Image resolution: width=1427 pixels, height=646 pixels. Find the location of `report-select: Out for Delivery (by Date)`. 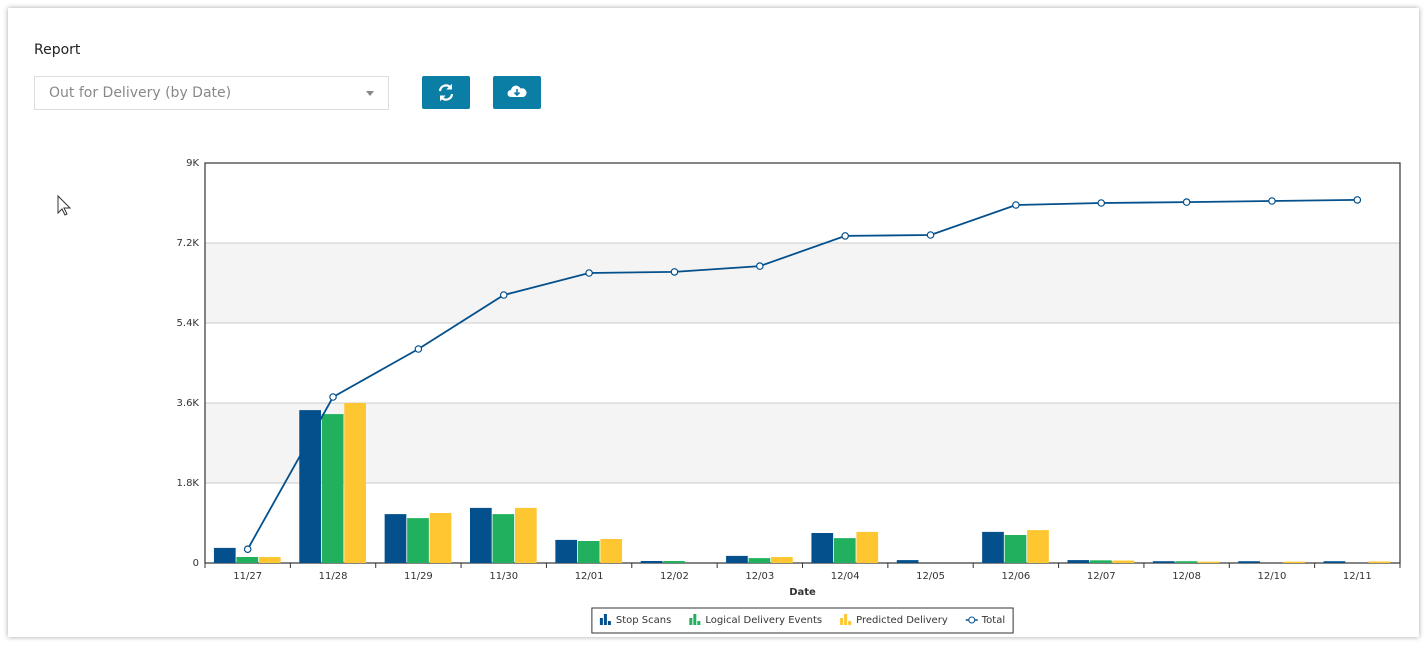

report-select: Out for Delivery (by Date) is located at coordinates (211, 93).